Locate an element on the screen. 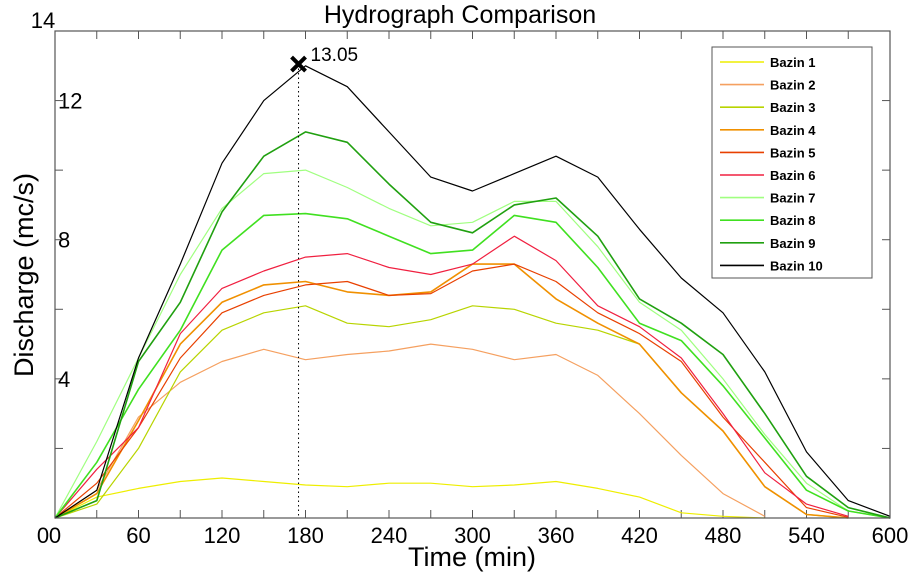 The height and width of the screenshot is (572, 923). legend-item: Bazin 1 is located at coordinates (768, 62).